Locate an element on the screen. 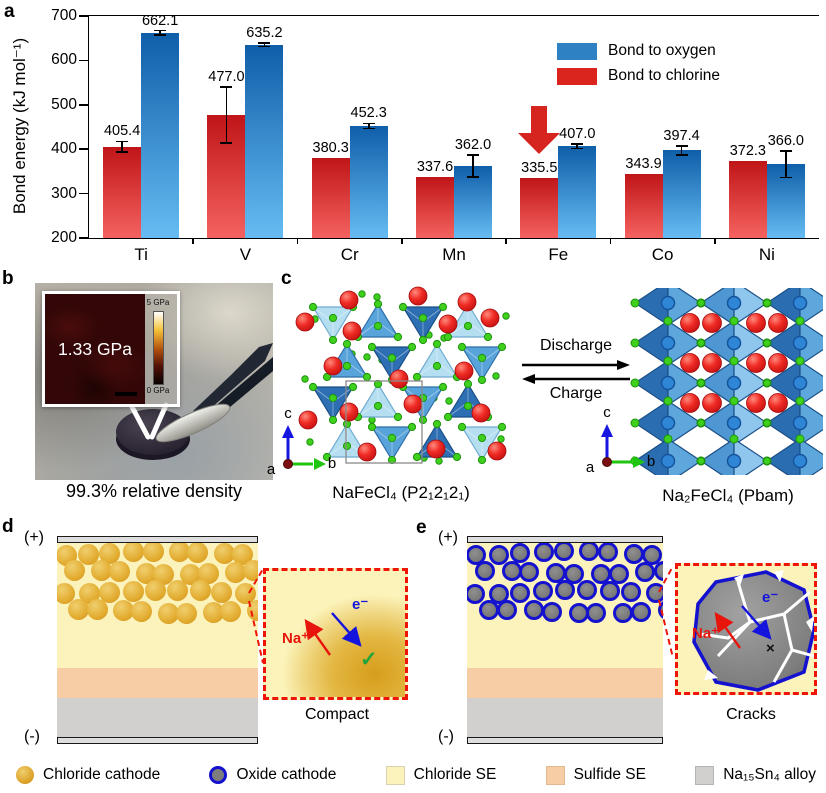 This screenshot has height=793, width=826. discharge-charge-arrows is located at coordinates (576, 372).